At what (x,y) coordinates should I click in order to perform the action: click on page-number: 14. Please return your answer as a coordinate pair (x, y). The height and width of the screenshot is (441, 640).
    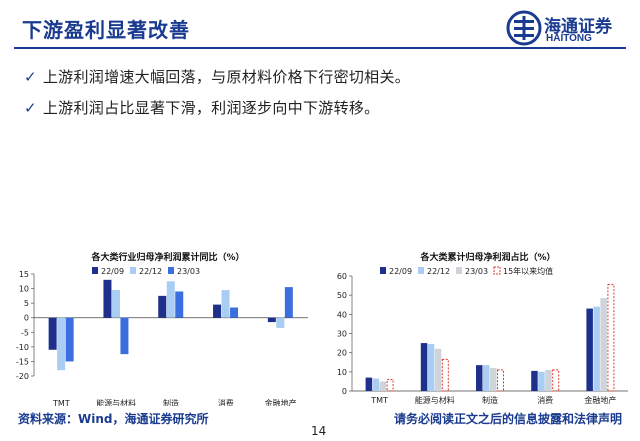
    Looking at the image, I should click on (319, 431).